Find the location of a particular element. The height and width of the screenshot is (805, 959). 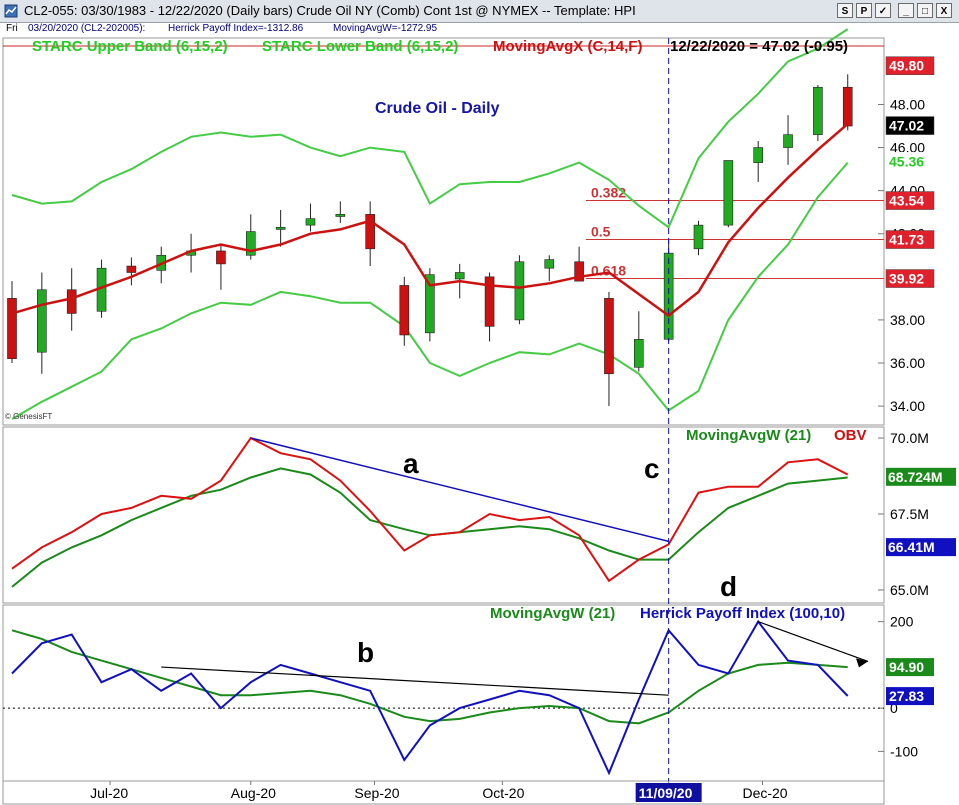

price-tick-label: 46.00 is located at coordinates (907, 148).